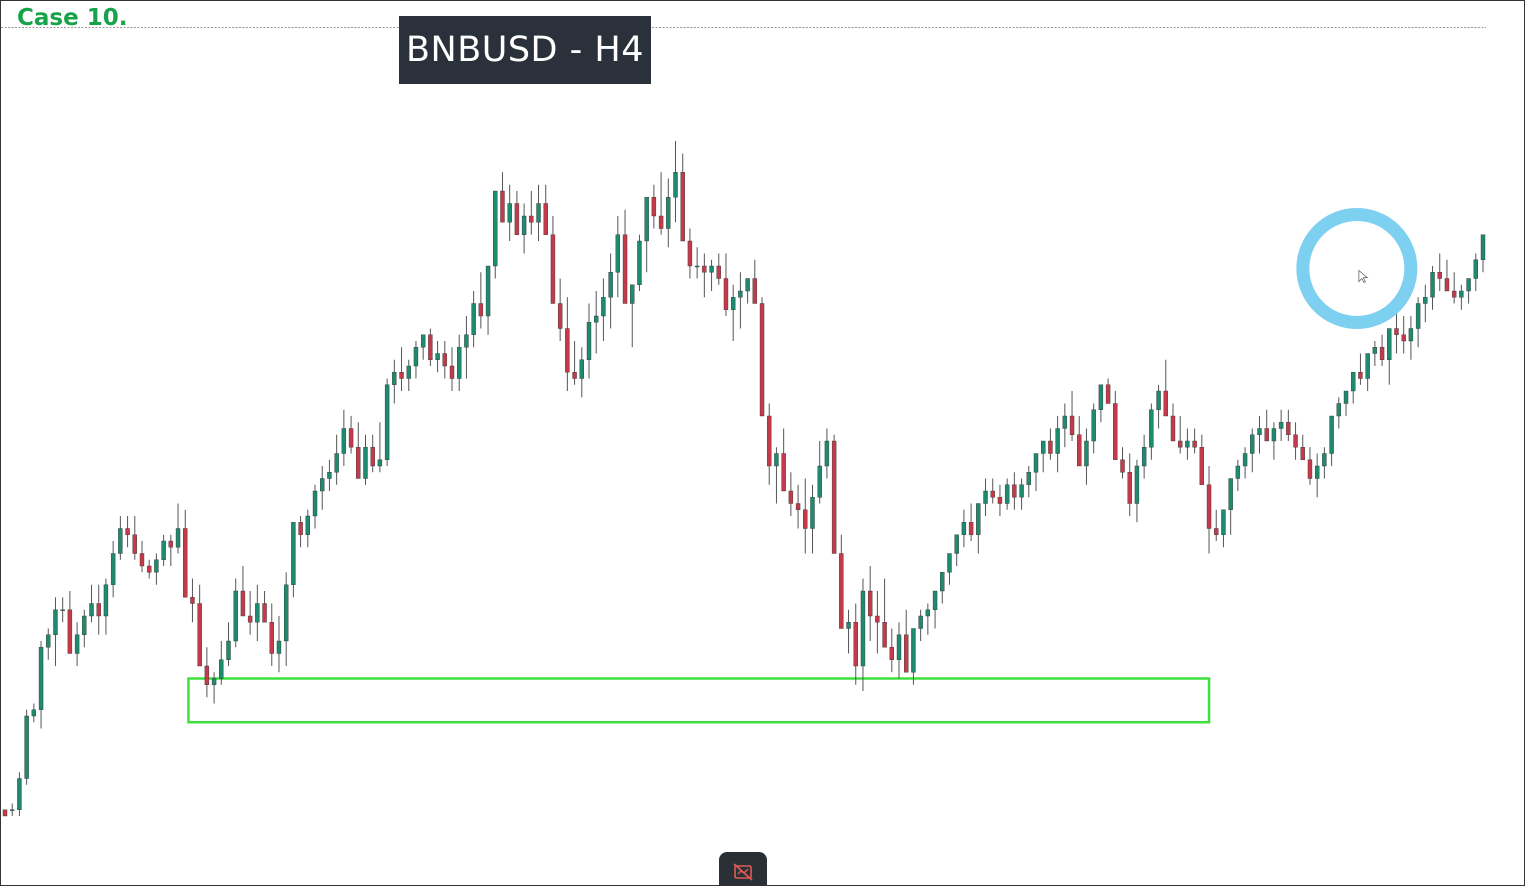  Describe the element at coordinates (699, 700) in the screenshot. I see `support-zone-box` at that location.